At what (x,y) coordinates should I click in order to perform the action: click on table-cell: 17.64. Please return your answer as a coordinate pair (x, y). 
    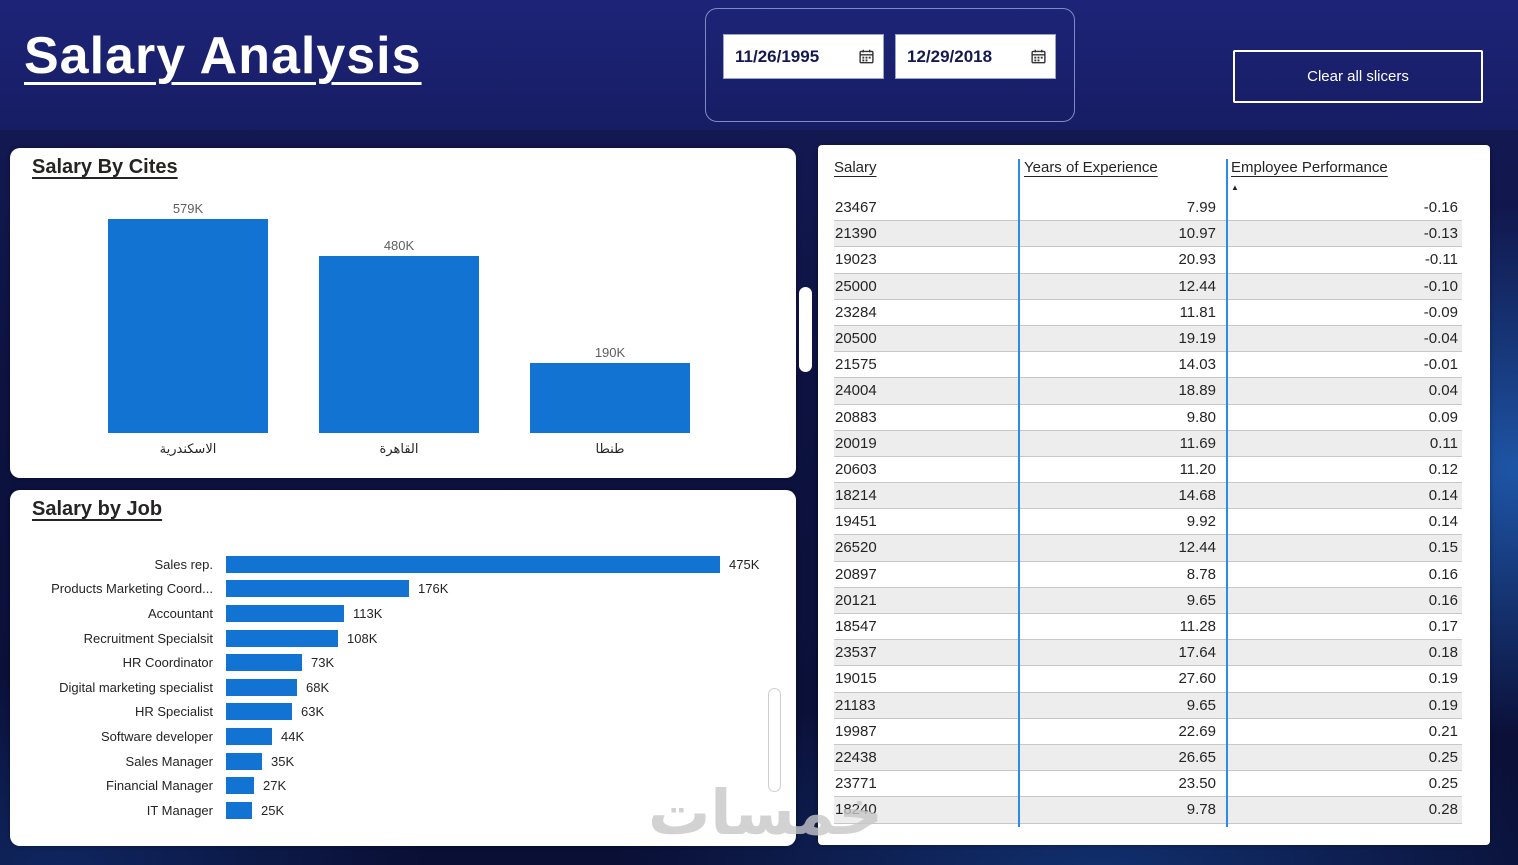
    Looking at the image, I should click on (1197, 653).